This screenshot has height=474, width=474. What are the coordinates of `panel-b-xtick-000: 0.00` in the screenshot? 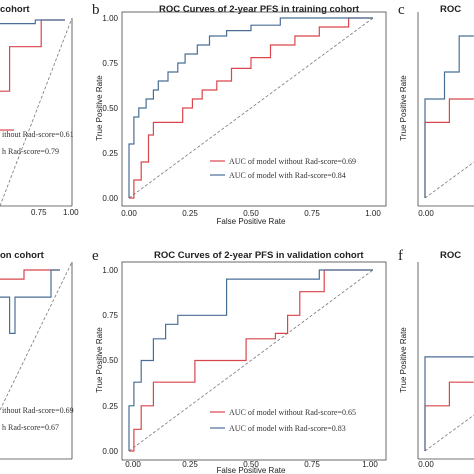 It's located at (129, 213).